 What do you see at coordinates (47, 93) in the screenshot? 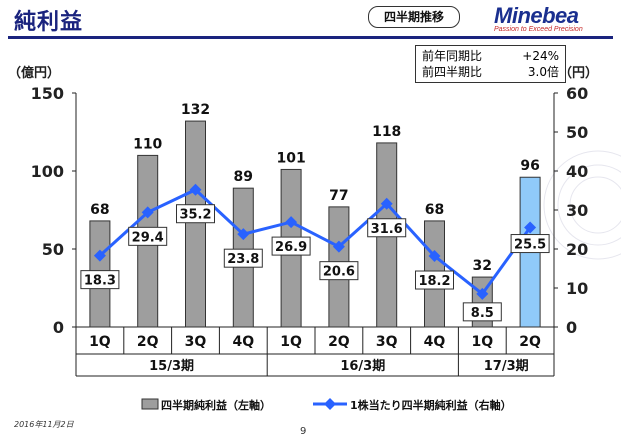
I see `left-tick-label: 150` at bounding box center [47, 93].